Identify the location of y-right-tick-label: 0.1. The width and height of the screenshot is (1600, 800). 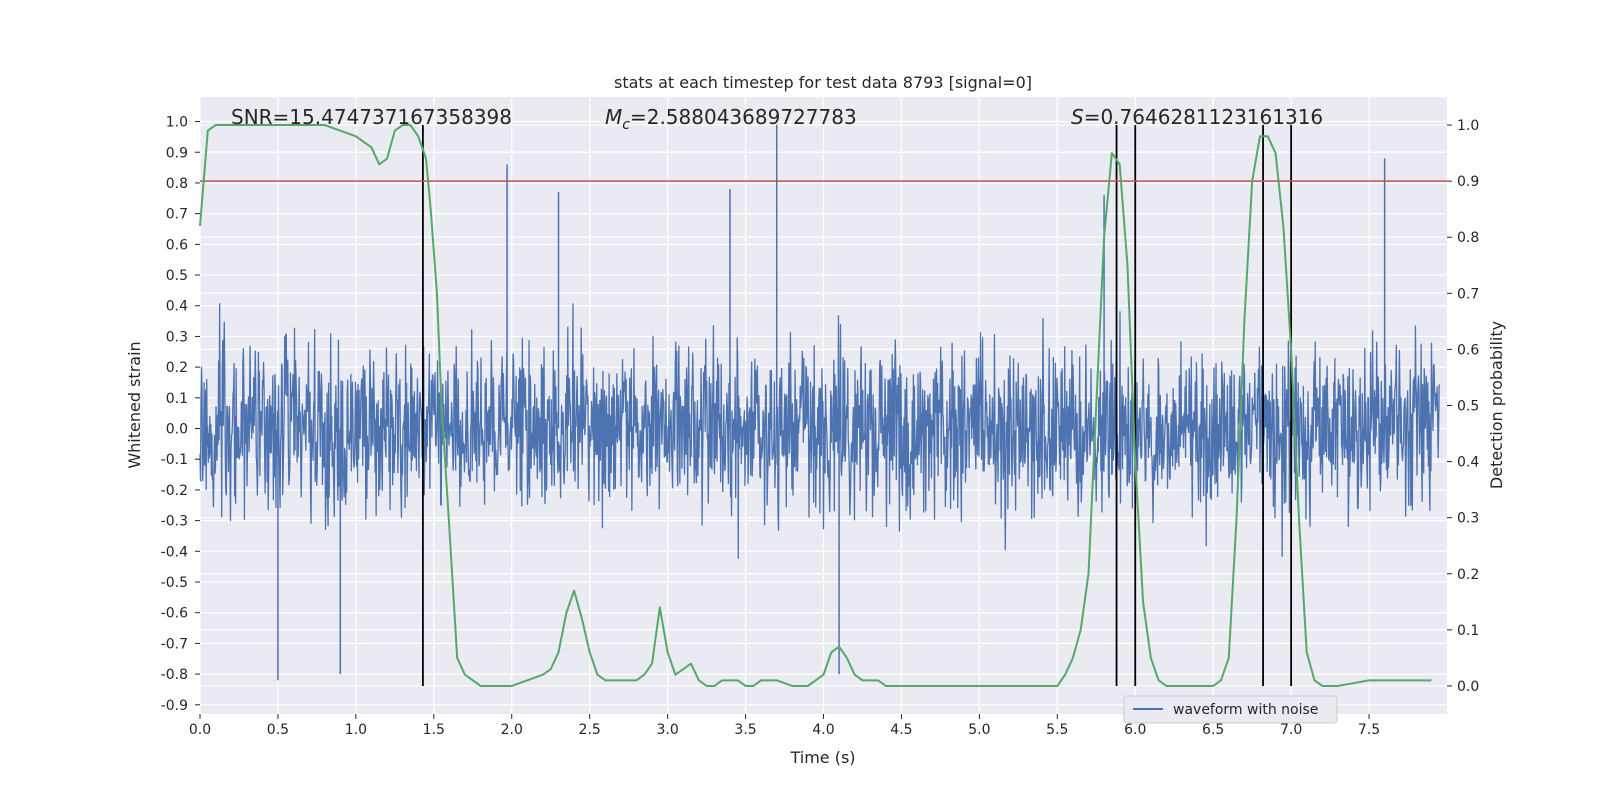
(1468, 631).